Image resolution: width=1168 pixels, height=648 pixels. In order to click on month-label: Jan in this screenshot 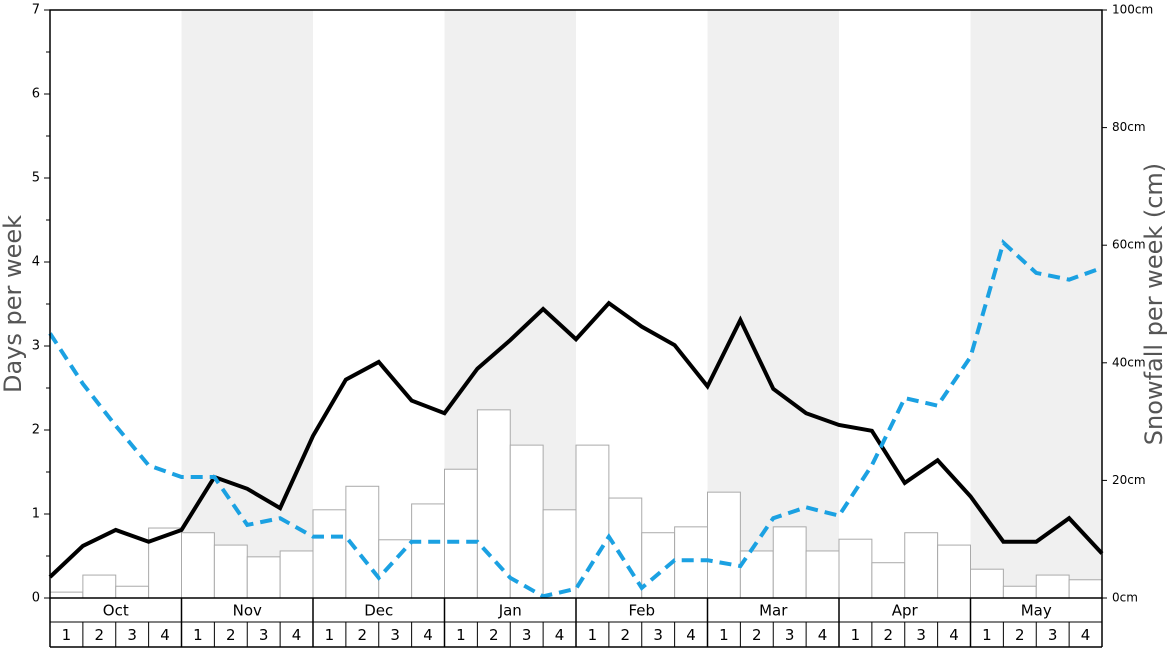, I will do `click(510, 611)`.